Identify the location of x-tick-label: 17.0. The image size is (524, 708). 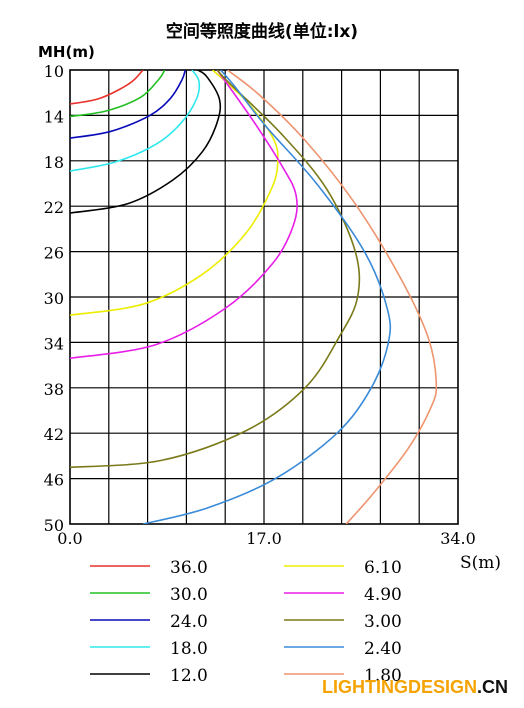
(264, 538).